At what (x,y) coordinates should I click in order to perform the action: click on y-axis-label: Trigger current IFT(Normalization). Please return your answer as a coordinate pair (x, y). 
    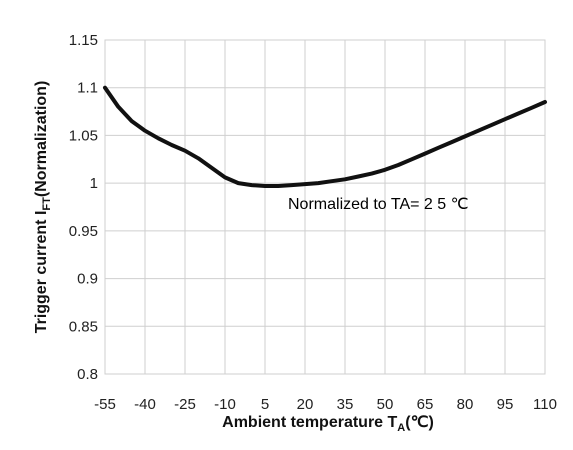
    Looking at the image, I should click on (43, 207).